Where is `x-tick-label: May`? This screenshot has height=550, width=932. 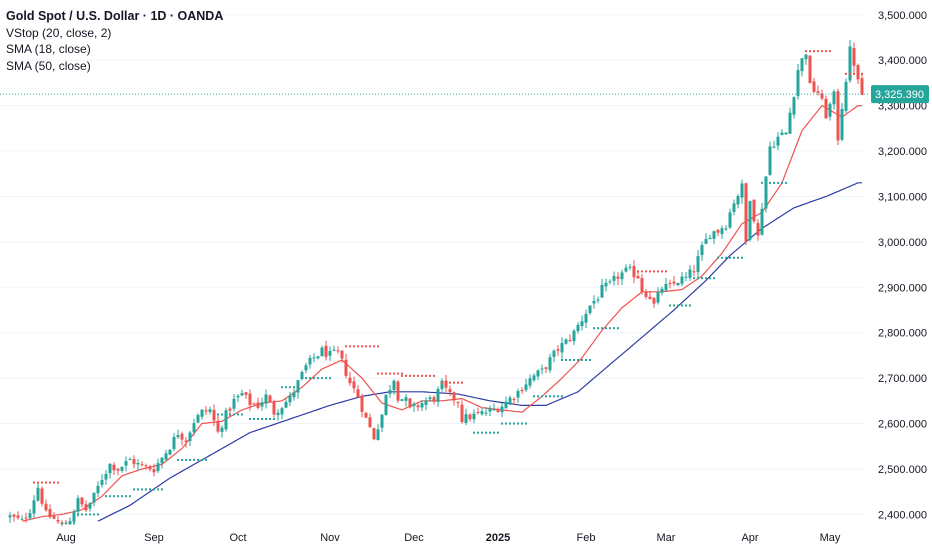
x-tick-label: May is located at coordinates (830, 538).